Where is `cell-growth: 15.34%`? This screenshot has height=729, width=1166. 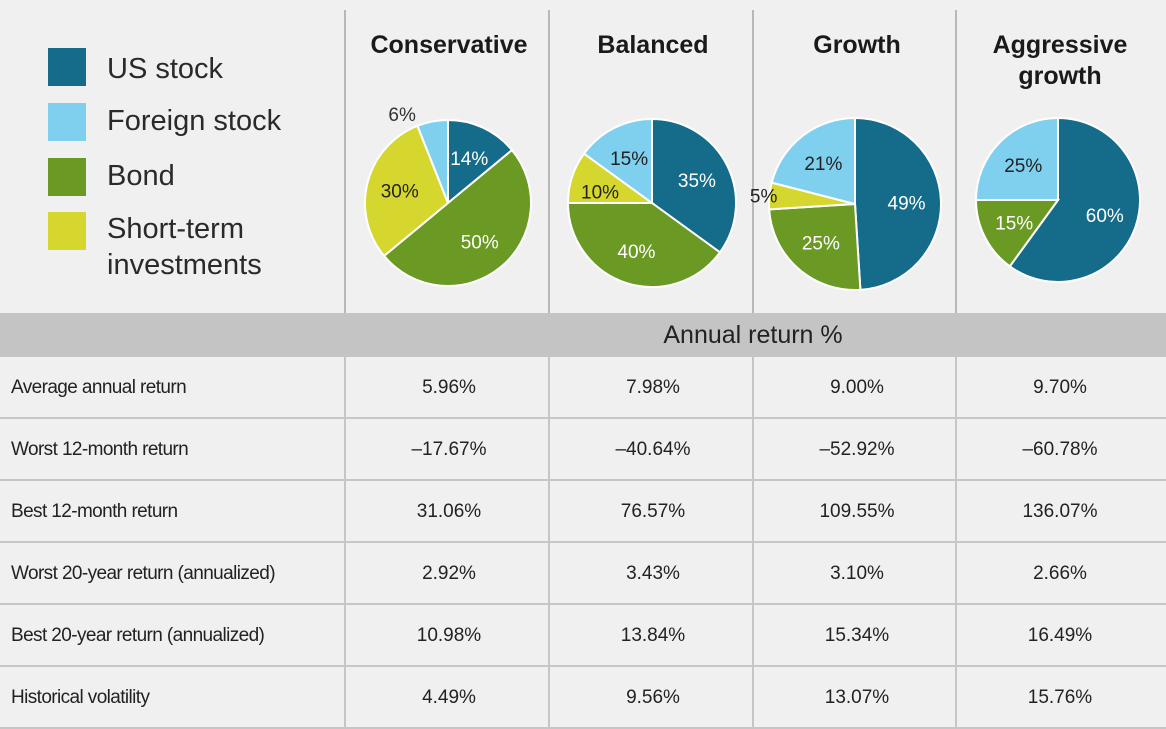 cell-growth: 15.34% is located at coordinates (857, 635).